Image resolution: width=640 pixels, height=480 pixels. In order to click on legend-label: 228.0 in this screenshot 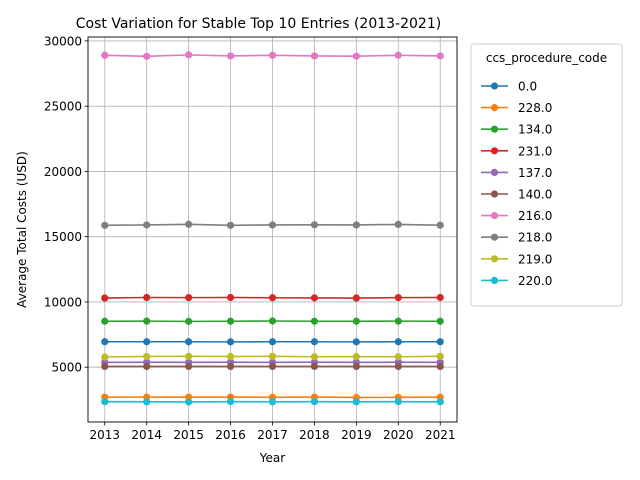, I will do `click(535, 108)`.